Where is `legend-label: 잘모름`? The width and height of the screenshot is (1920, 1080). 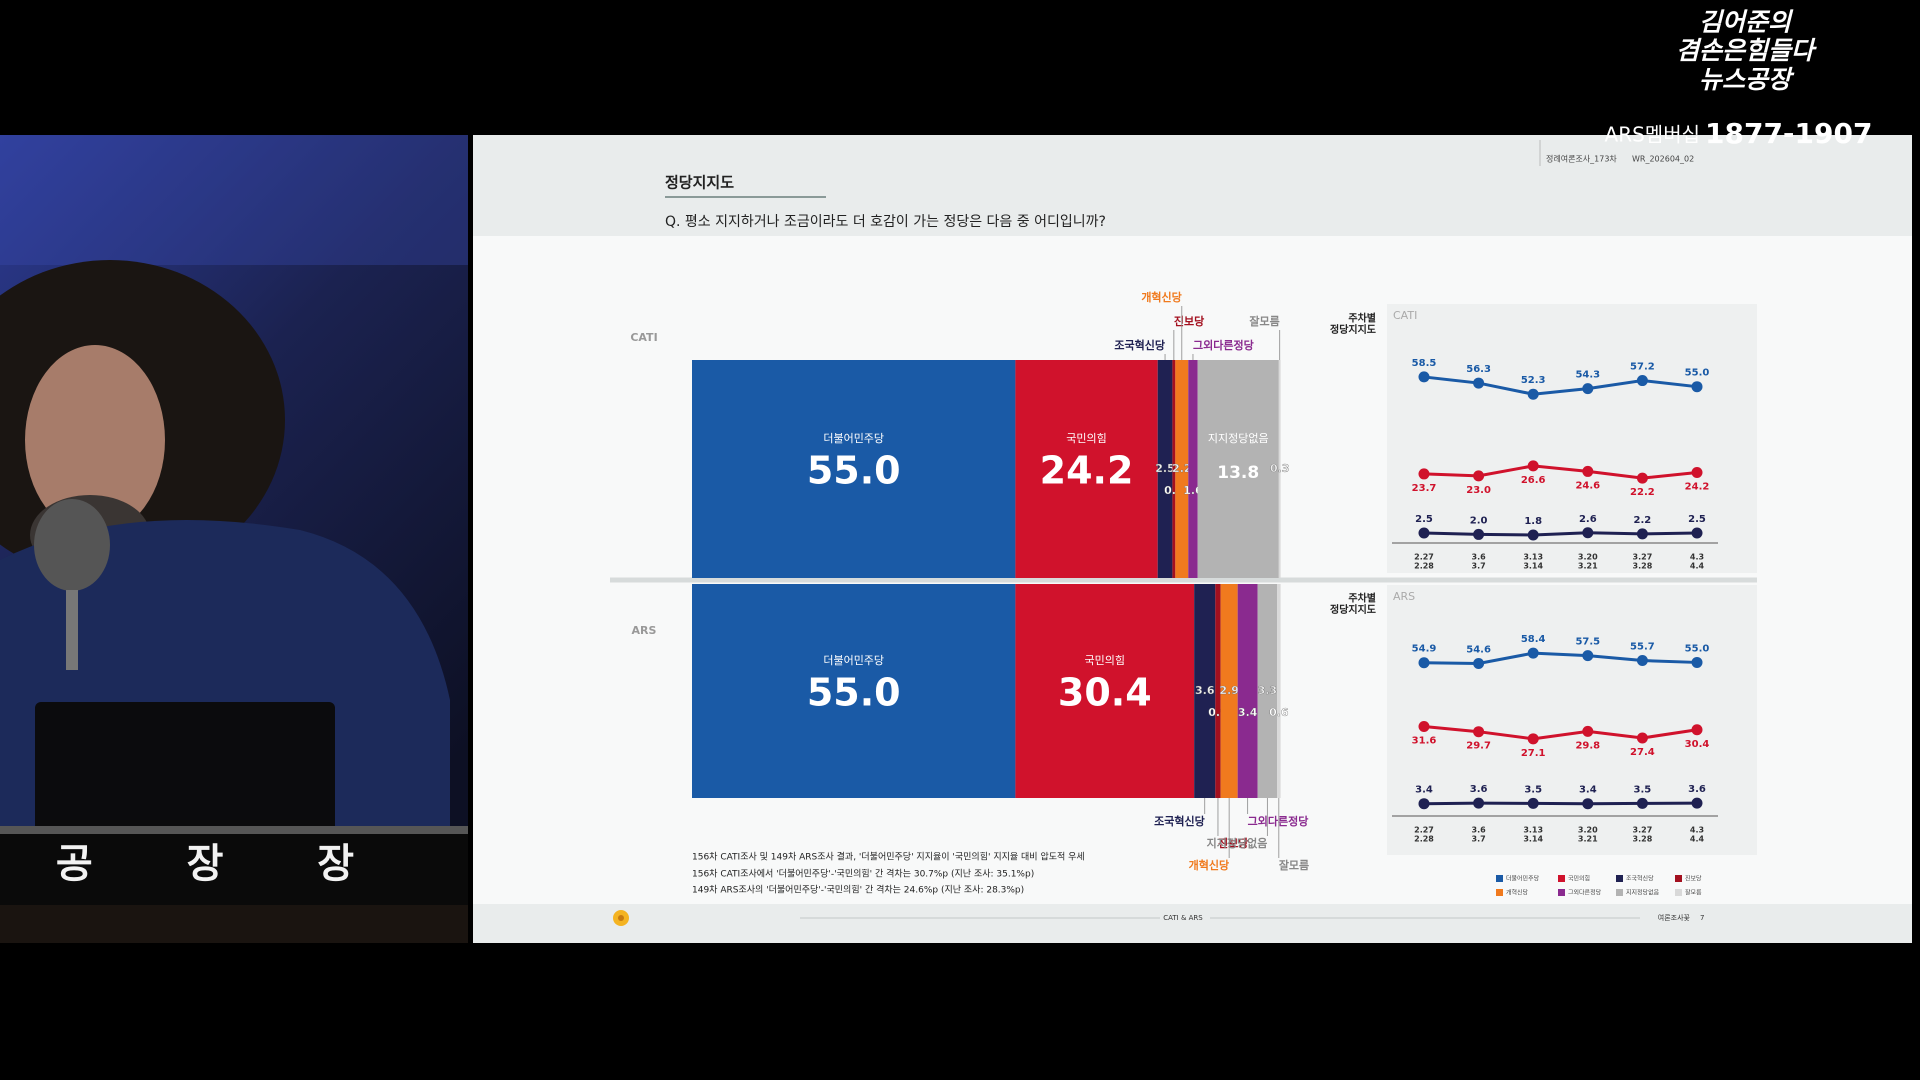
legend-label: 잘모름 is located at coordinates (1693, 893).